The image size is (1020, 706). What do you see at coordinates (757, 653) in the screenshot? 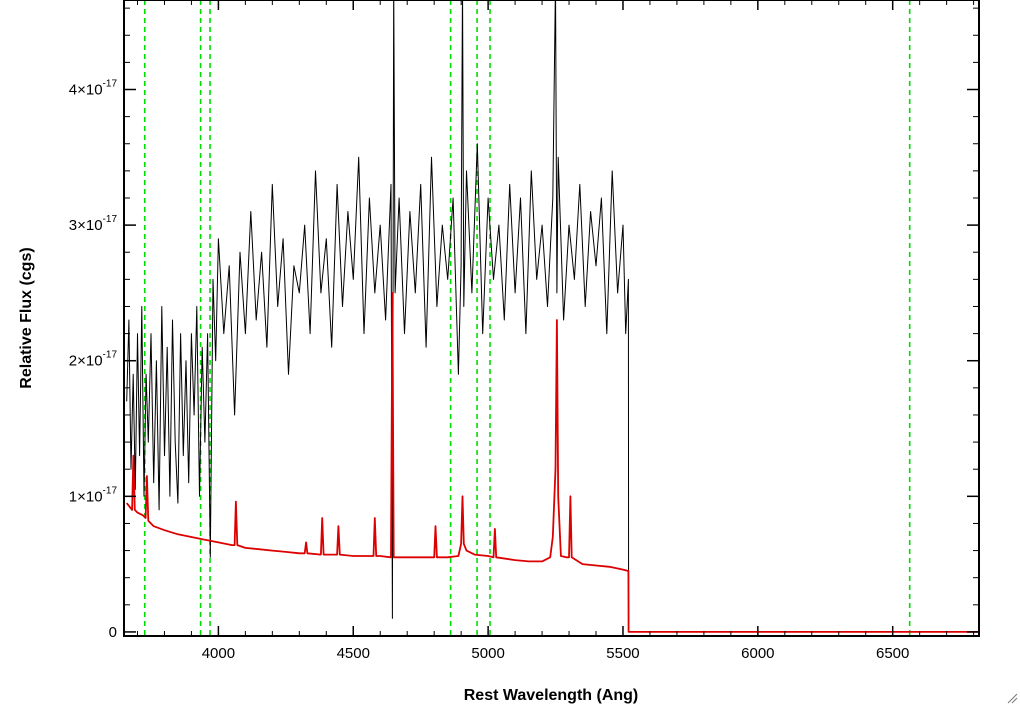
I see `x-tick-label-4: 6000` at bounding box center [757, 653].